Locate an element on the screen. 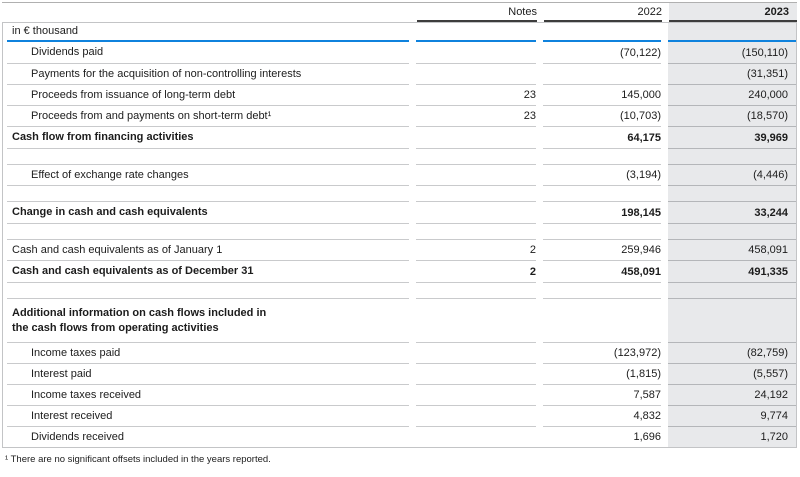 The height and width of the screenshot is (477, 800). value-2023: (82,759) is located at coordinates (732, 352).